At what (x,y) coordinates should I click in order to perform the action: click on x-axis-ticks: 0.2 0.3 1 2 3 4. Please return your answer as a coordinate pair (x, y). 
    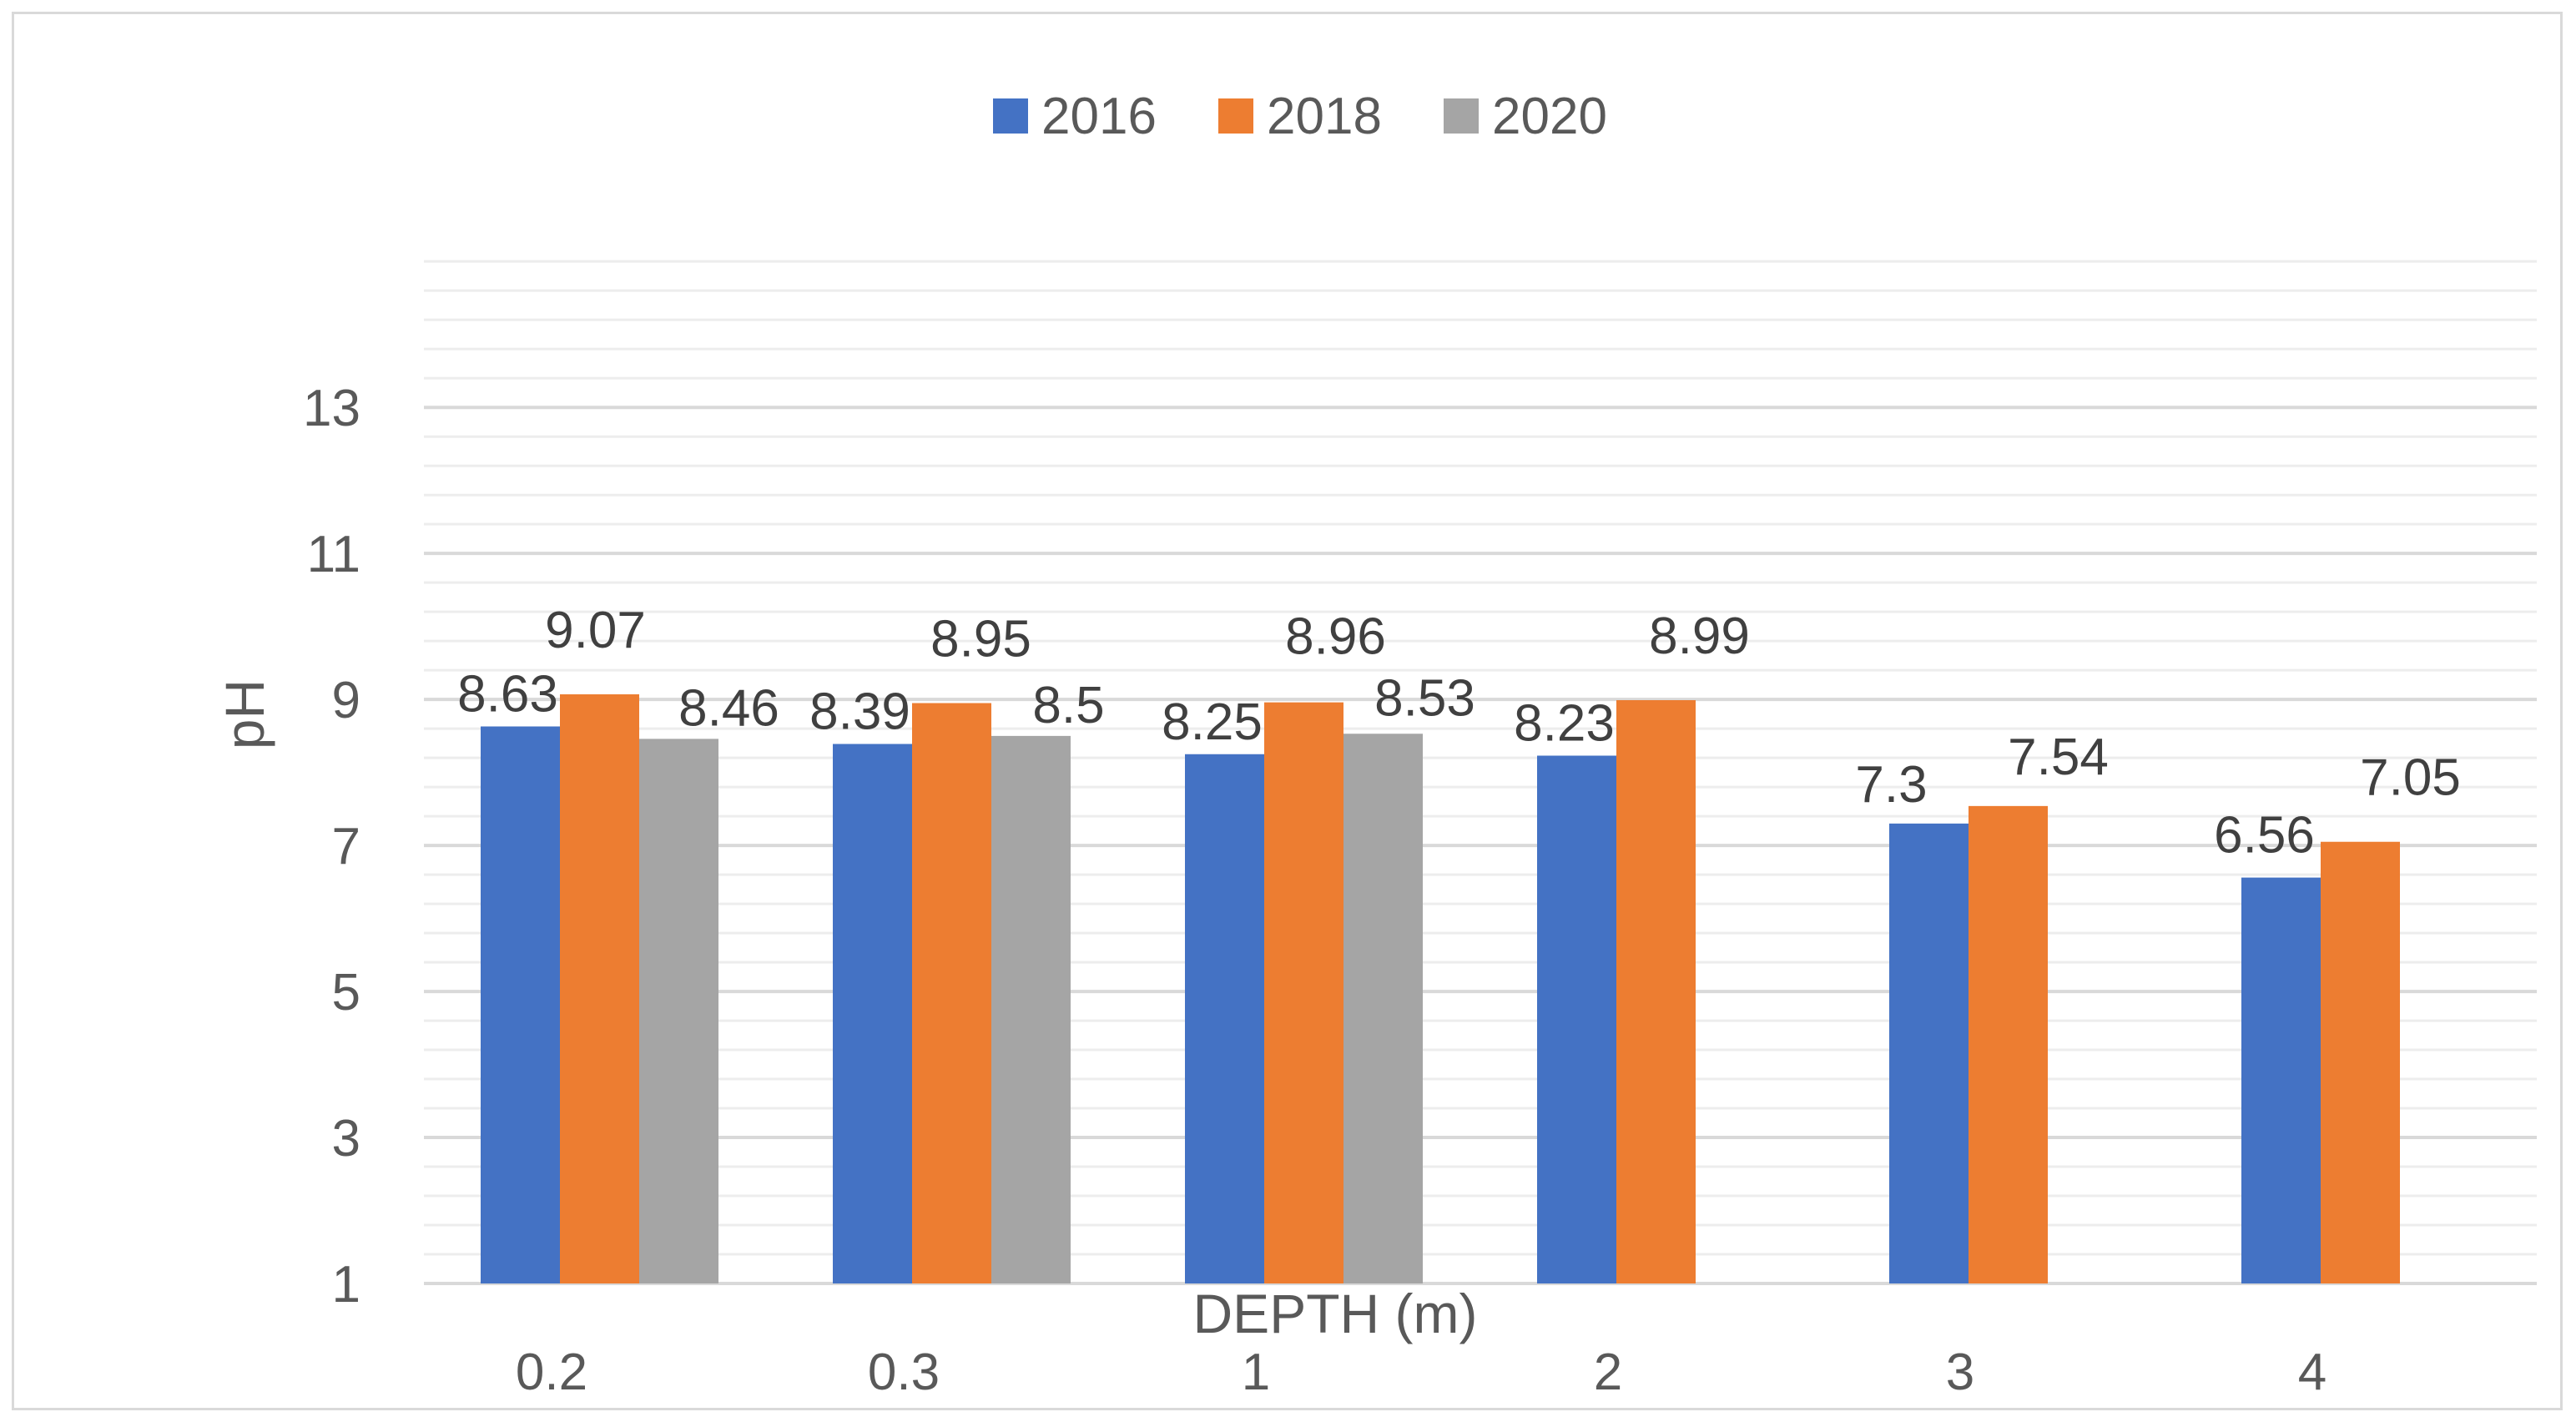
    Looking at the image, I should click on (1421, 1372).